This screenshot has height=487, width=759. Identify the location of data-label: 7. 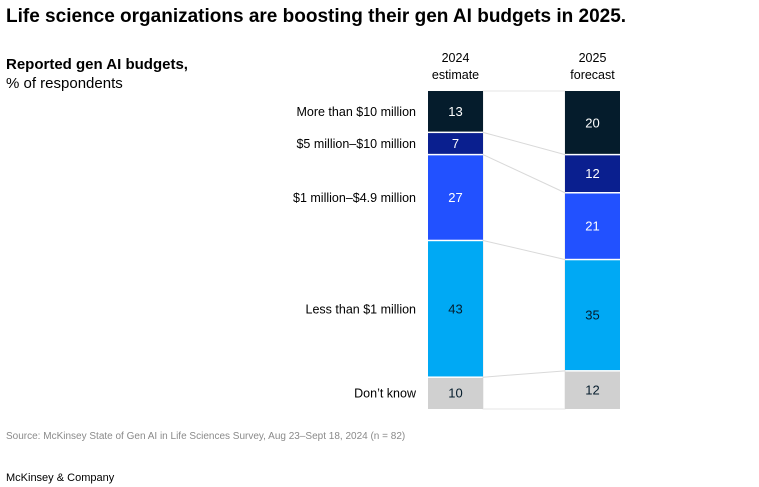
(455, 143).